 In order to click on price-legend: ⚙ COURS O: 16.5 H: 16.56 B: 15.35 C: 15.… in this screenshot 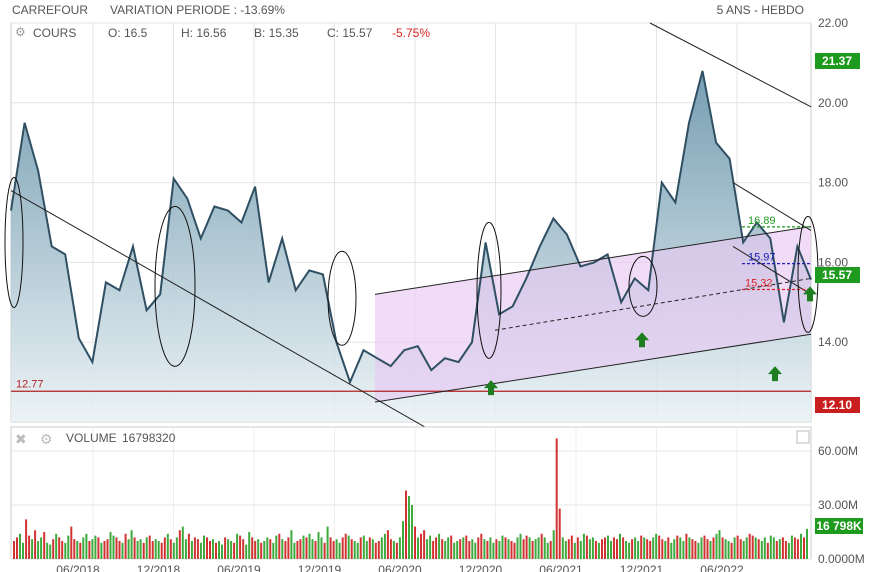, I will do `click(222, 32)`.